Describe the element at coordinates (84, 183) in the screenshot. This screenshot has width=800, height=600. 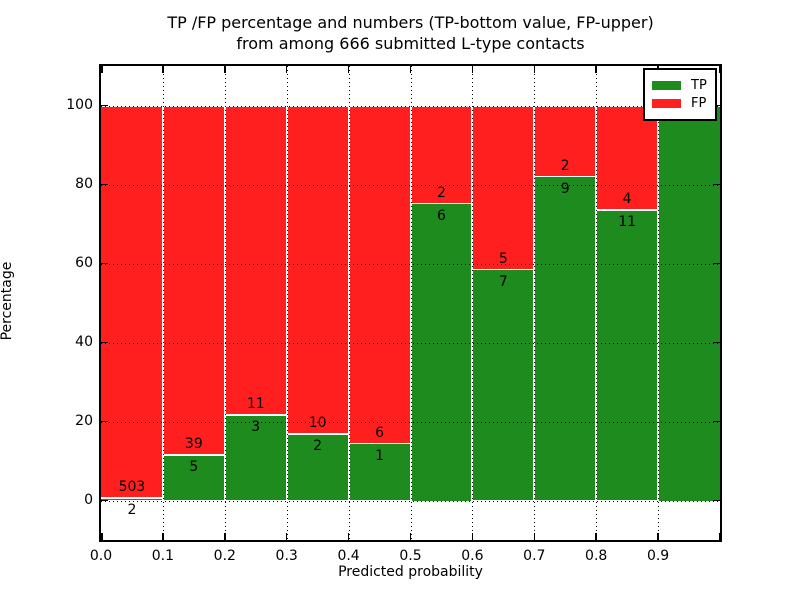
I see `y-tick-label: 80` at that location.